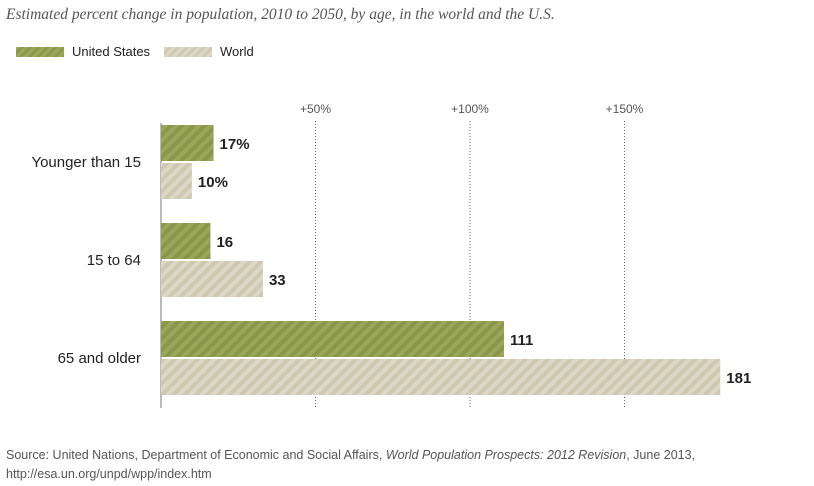  I want to click on data-label: 16, so click(224, 242).